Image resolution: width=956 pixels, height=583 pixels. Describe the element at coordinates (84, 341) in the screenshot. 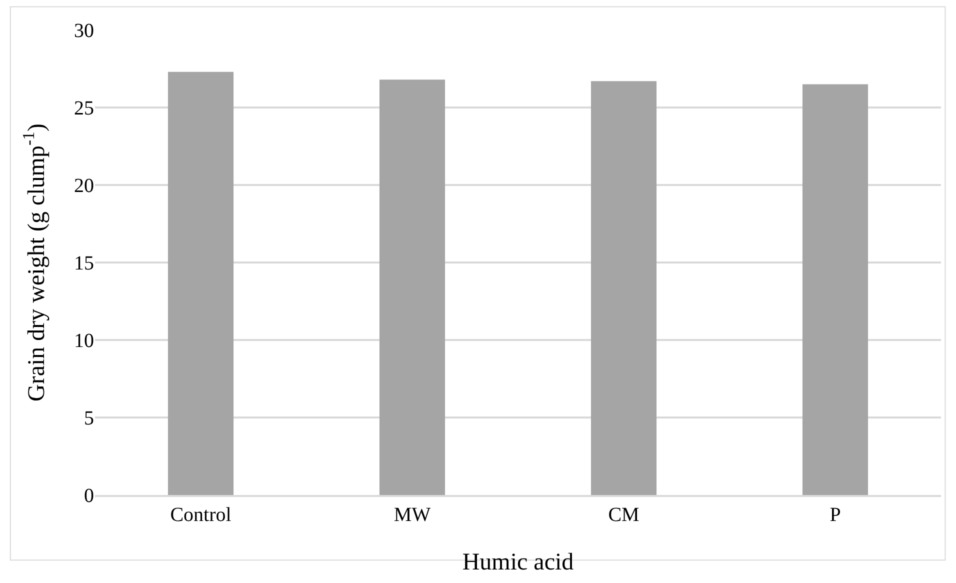

I see `y-tick-label: 10` at that location.